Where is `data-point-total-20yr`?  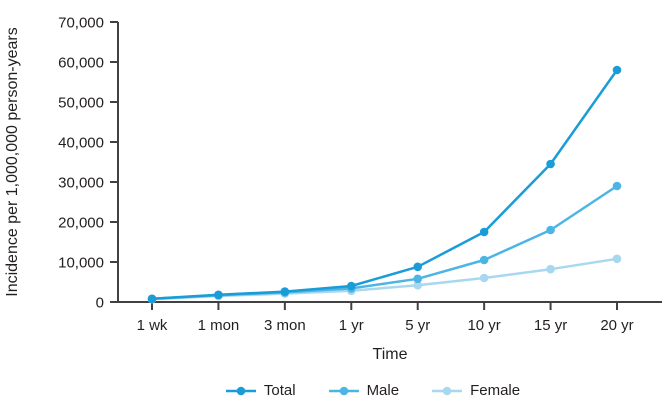
data-point-total-20yr is located at coordinates (617, 70).